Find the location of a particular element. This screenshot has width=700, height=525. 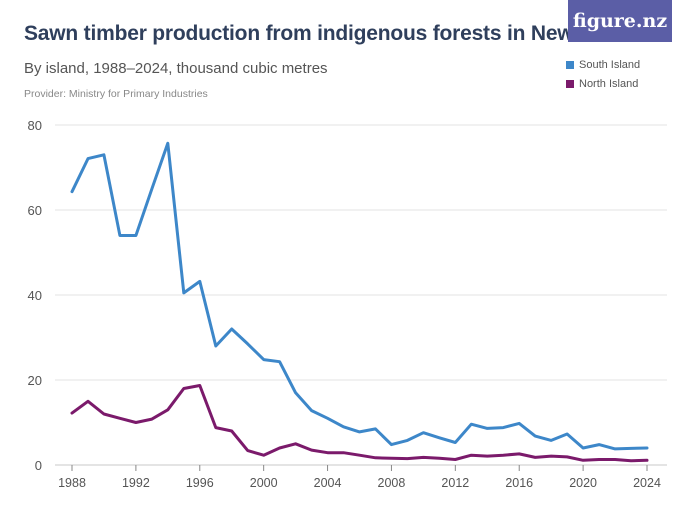

legend-label-south: South Island is located at coordinates (610, 64).